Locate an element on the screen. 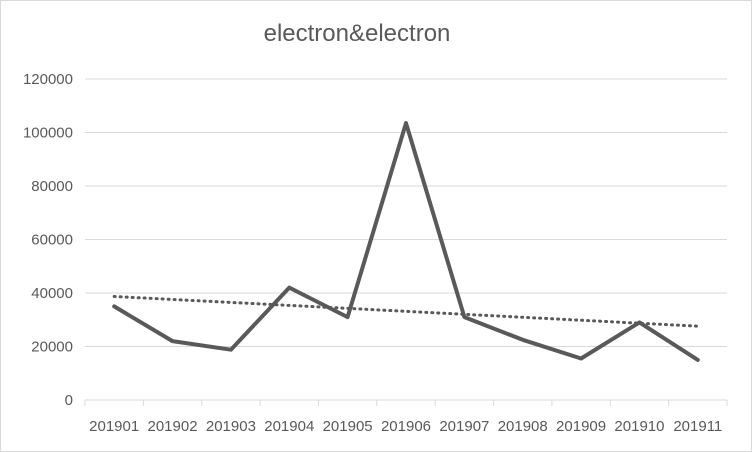 Image resolution: width=752 pixels, height=452 pixels. x-tick-label: 201901 is located at coordinates (114, 426).